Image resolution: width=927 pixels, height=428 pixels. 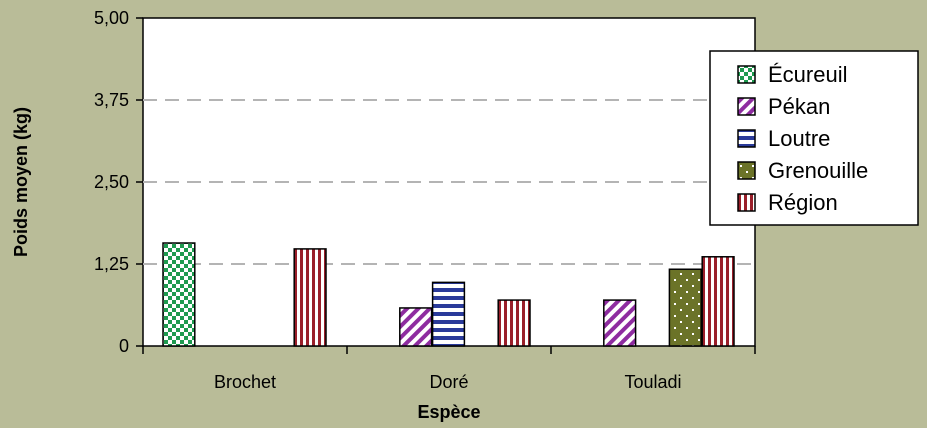 I want to click on x-tick-label: Doré, so click(x=448, y=382).